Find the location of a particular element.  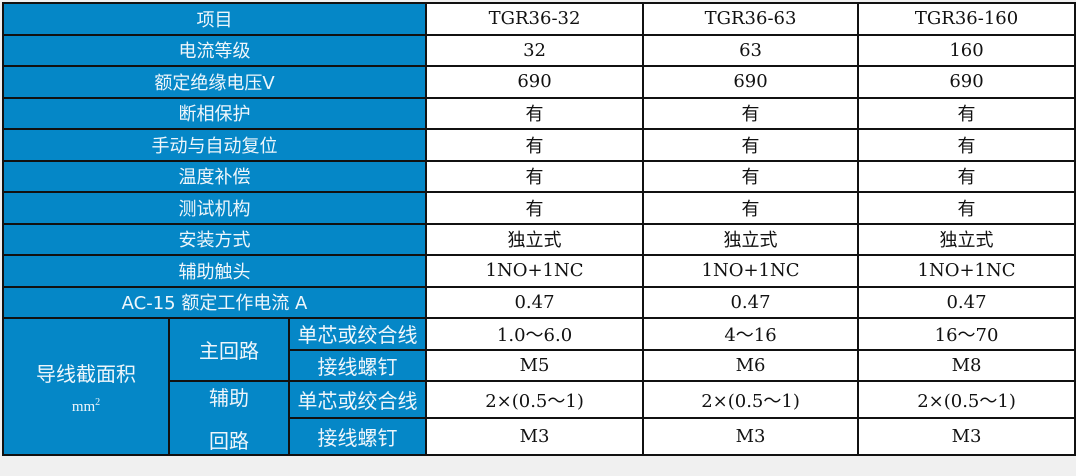

aux-label-2: 回路 is located at coordinates (229, 441).